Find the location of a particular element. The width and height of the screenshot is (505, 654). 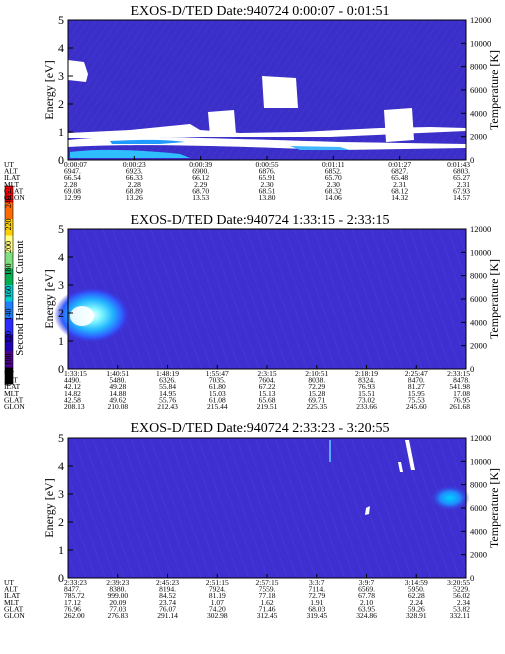

colorbar-tick-label: 180 is located at coordinates (8, 270).